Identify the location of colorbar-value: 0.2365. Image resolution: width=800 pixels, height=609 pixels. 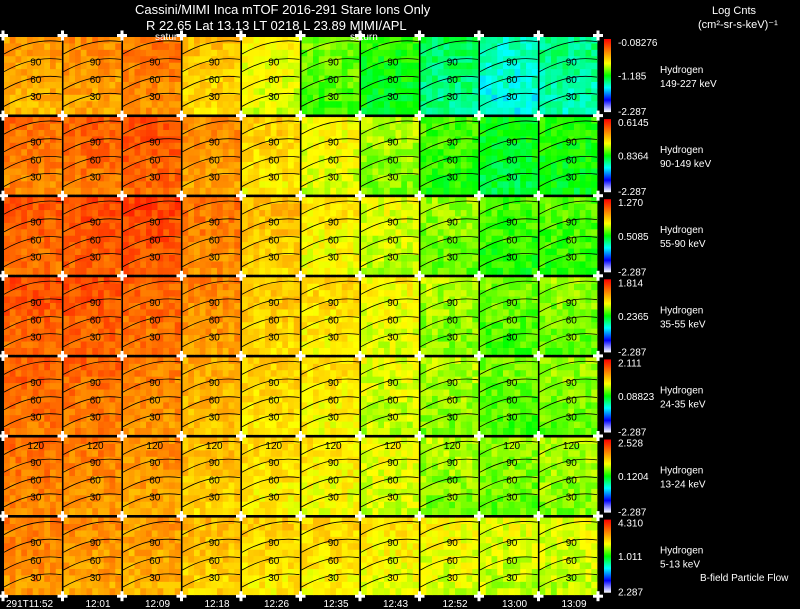
(633, 317).